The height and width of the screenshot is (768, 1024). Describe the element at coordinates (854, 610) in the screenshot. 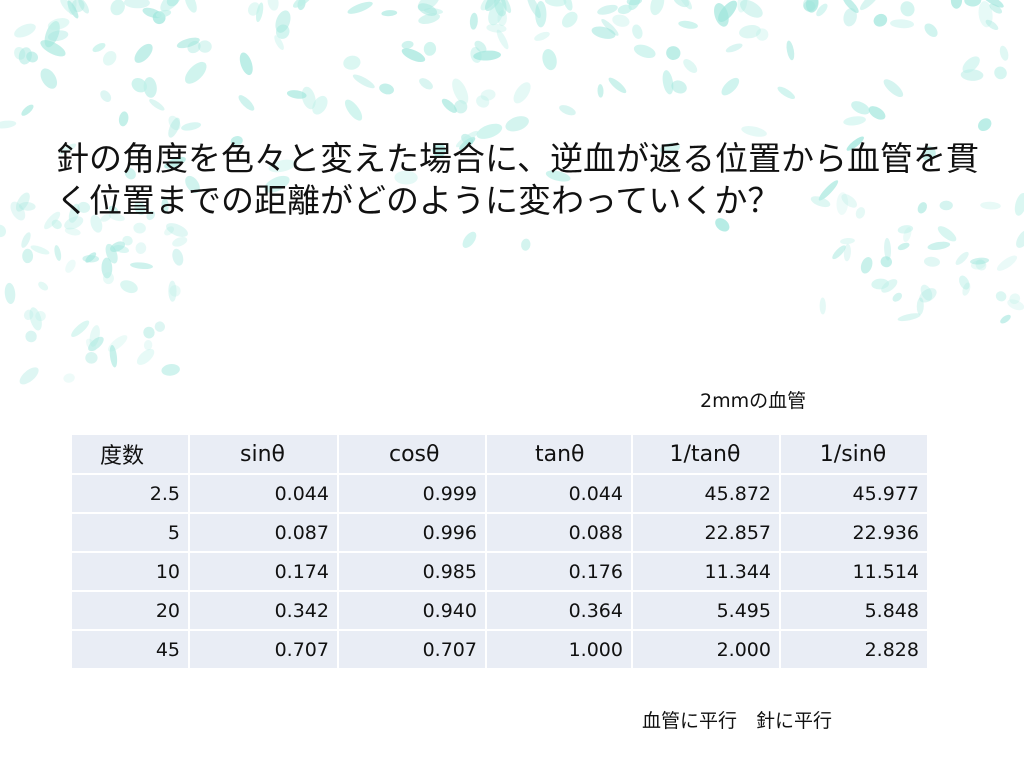

I see `table-cell: 5.848` at that location.